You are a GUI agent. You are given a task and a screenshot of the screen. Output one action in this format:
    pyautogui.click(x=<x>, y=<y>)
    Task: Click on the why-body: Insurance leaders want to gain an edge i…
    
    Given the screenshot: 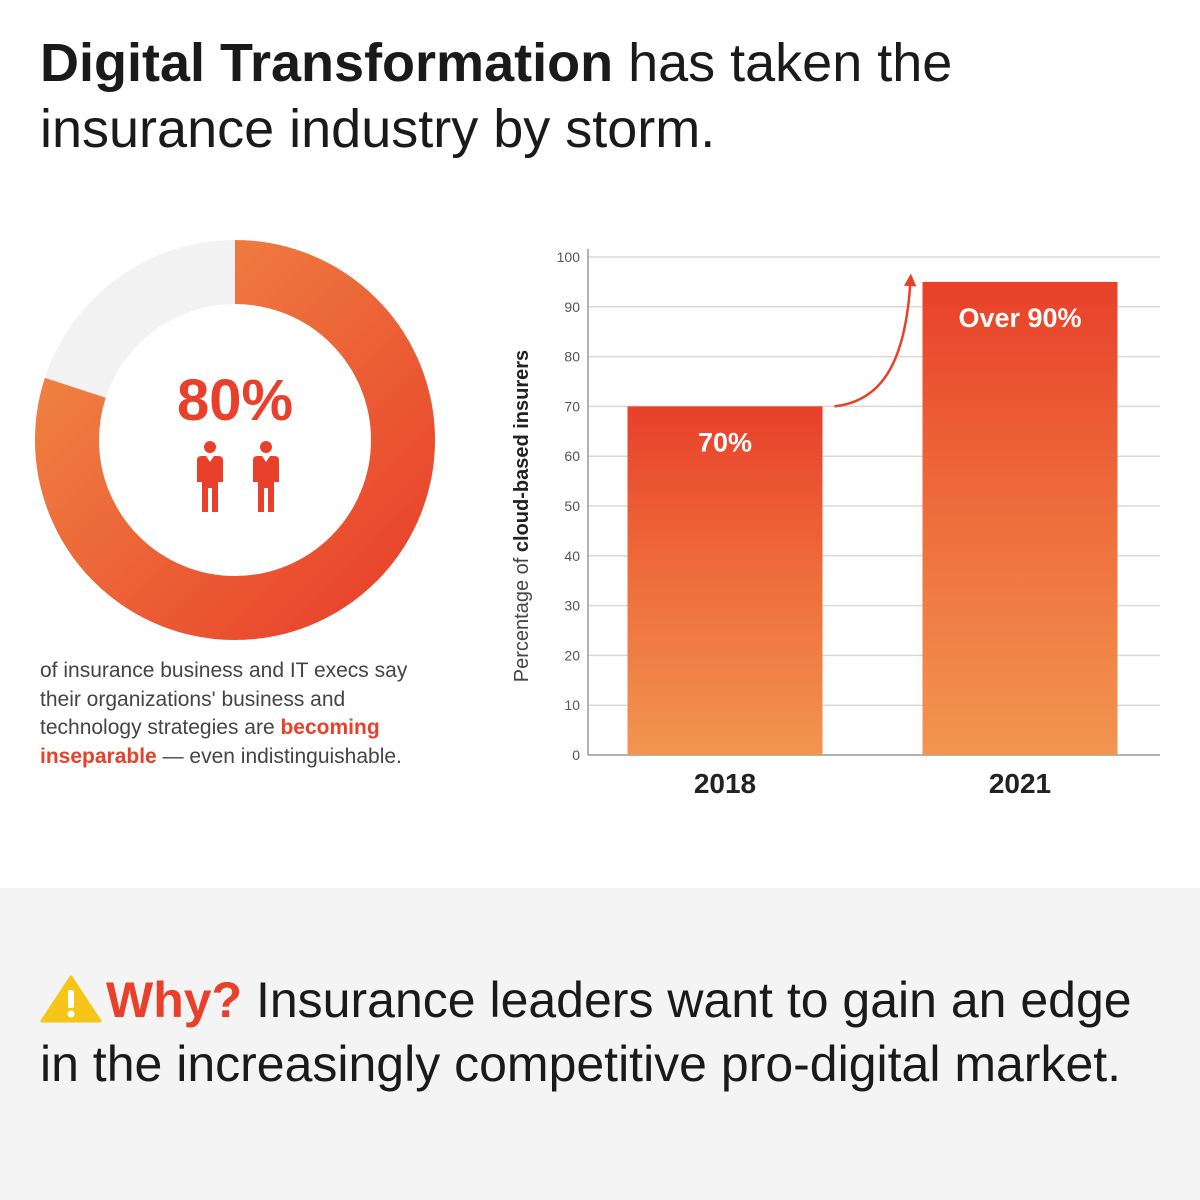 What is the action you would take?
    pyautogui.click(x=586, y=1032)
    